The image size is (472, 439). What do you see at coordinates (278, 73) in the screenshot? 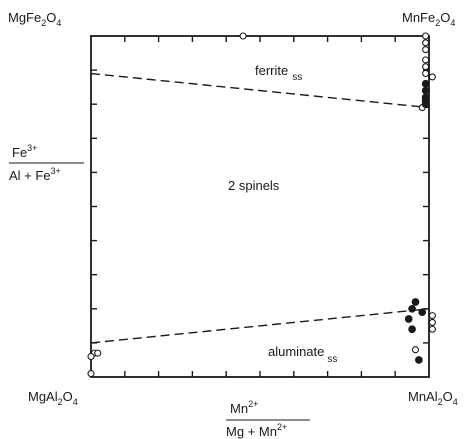
I see `region-label-ferrite: ferrite ss` at bounding box center [278, 73].